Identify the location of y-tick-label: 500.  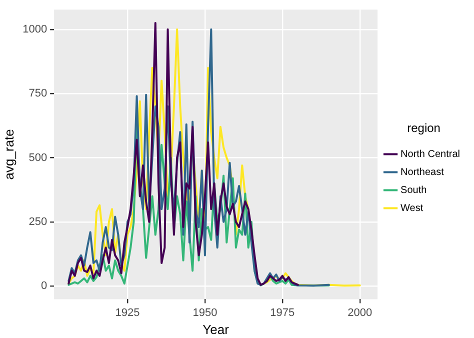
(38, 158).